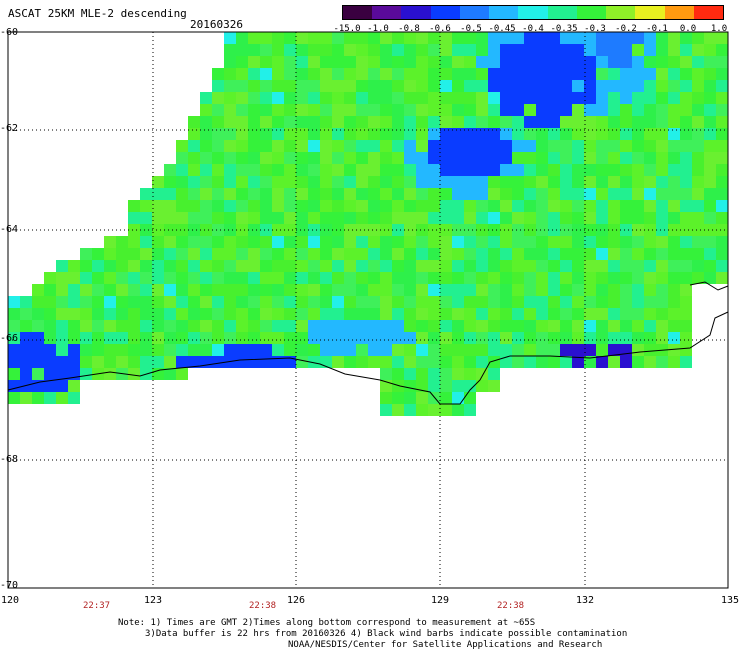 The height and width of the screenshot is (650, 740). Describe the element at coordinates (595, 29) in the screenshot. I see `colorbar-label: -0.3` at that location.